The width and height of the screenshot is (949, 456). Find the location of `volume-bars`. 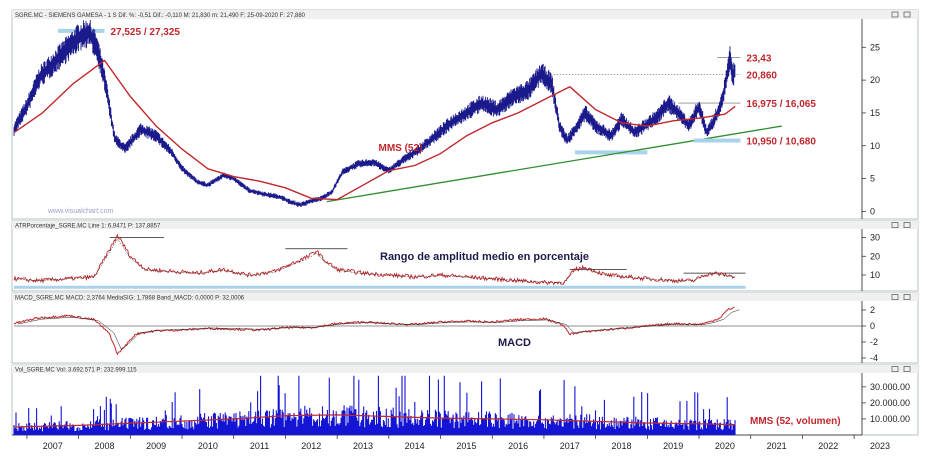

volume-bars is located at coordinates (374, 405).